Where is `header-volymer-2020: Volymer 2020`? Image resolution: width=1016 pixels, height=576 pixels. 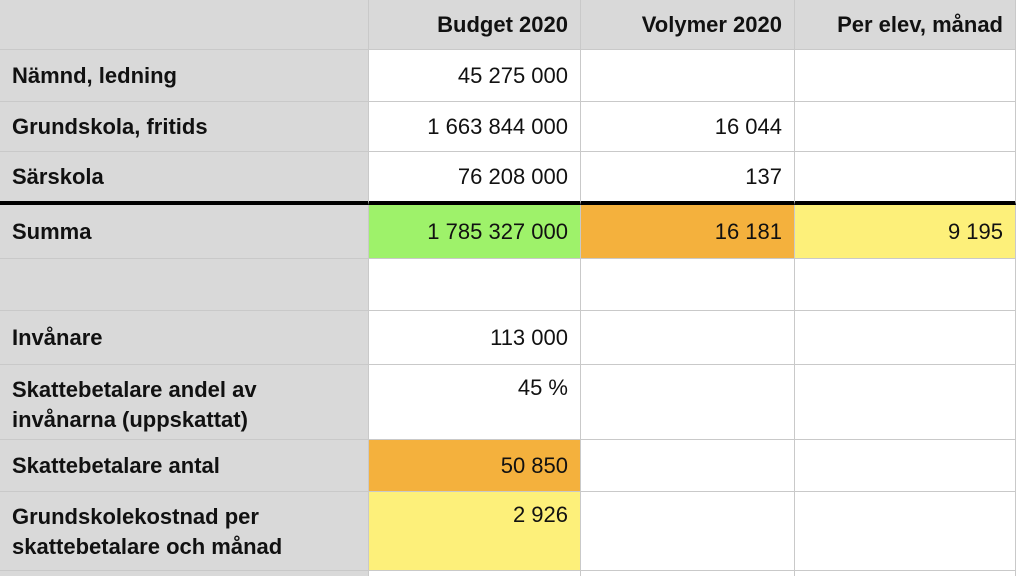 header-volymer-2020: Volymer 2020 is located at coordinates (688, 25).